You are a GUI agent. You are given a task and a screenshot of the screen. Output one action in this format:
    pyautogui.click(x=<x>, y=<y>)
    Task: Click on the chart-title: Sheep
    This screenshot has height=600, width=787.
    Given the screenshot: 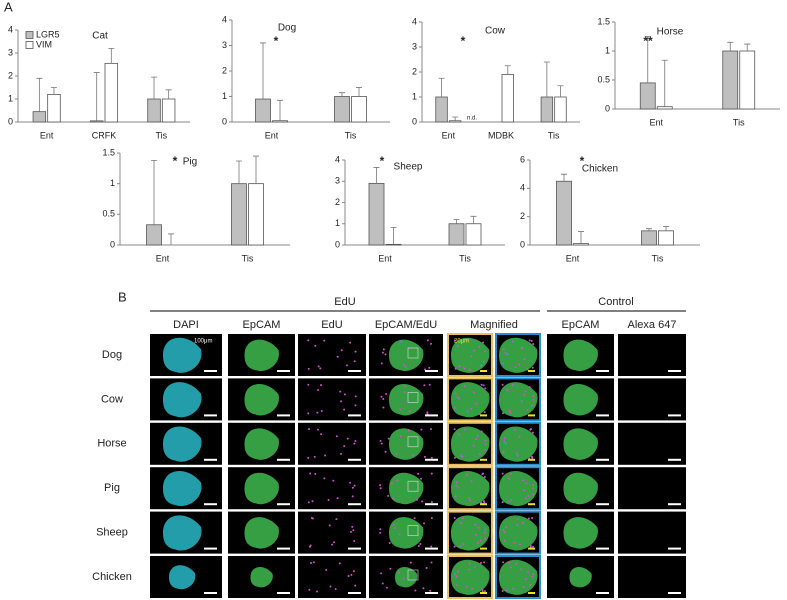 What is the action you would take?
    pyautogui.click(x=408, y=167)
    